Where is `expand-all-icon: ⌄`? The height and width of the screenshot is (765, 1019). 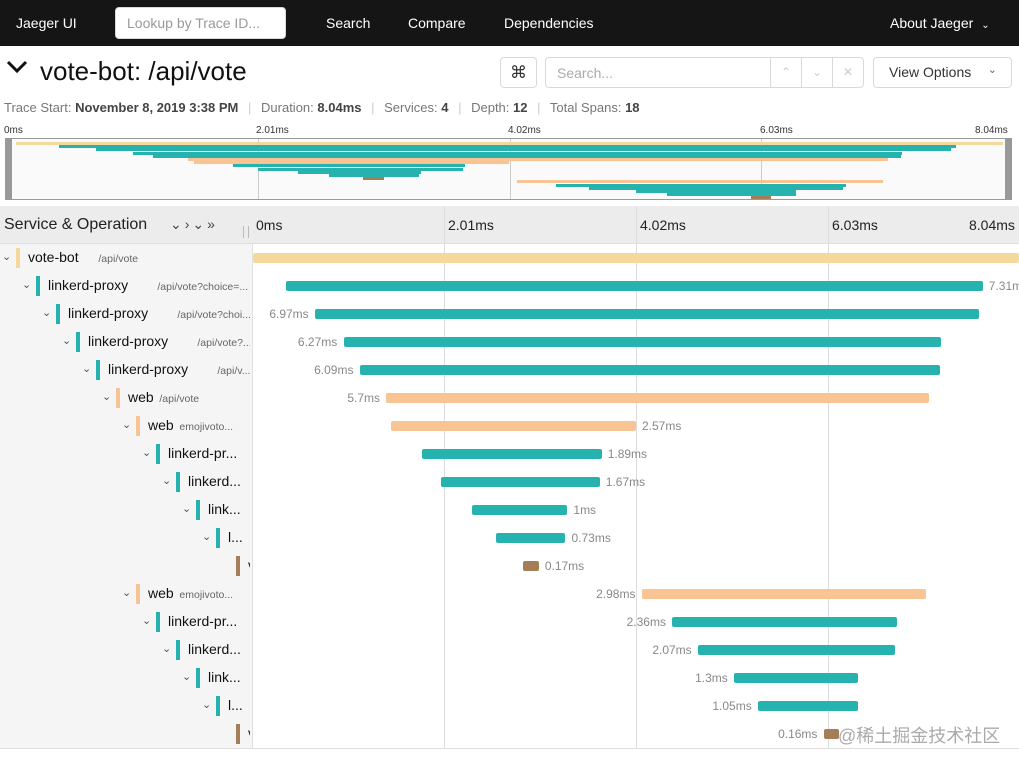
expand-all-icon: ⌄ is located at coordinates (200, 224).